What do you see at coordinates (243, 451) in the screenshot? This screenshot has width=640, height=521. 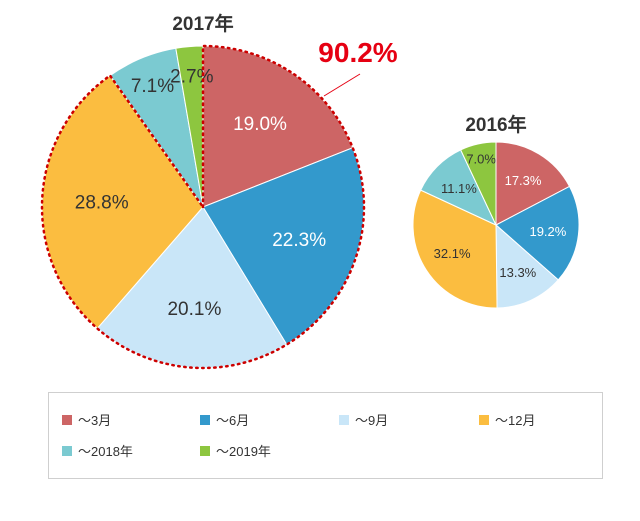 I see `legend-label: 〜2019年` at bounding box center [243, 451].